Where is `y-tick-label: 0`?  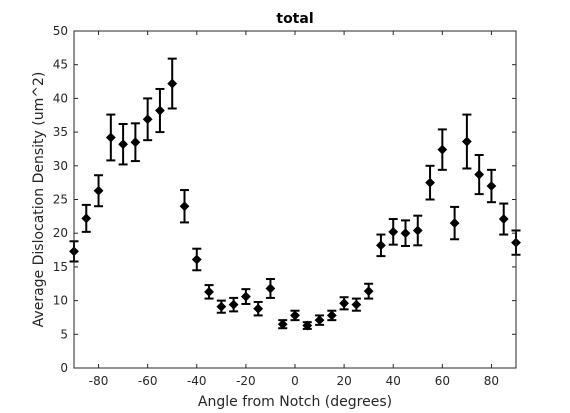
y-tick-label: 0 is located at coordinates (64, 368).